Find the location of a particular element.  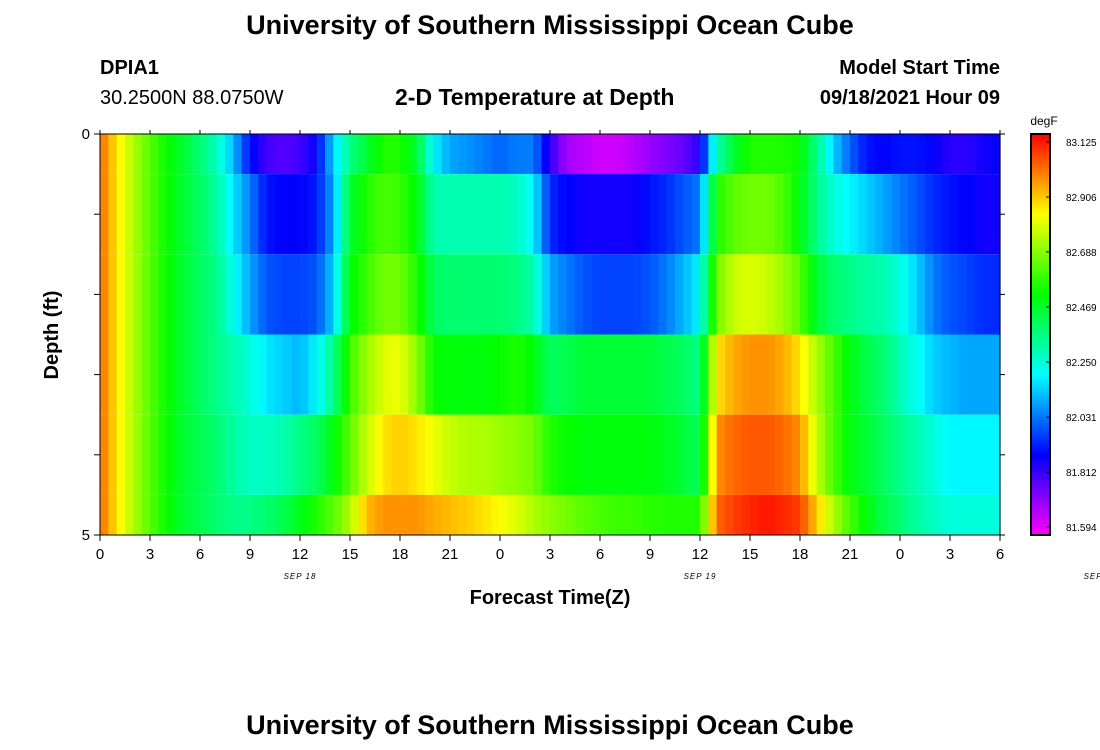

chart-subtitle: 2-D Temperature at Depth is located at coordinates (535, 97).